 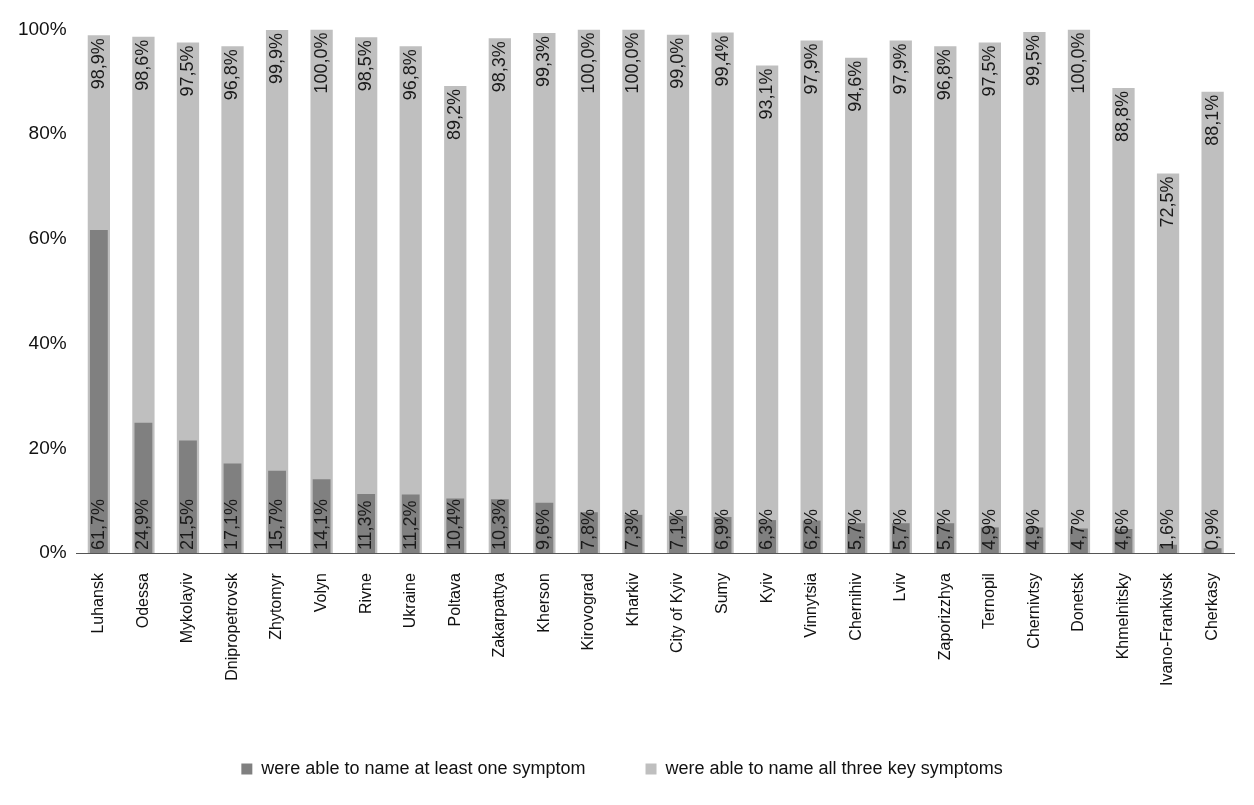 What do you see at coordinates (677, 613) in the screenshot?
I see `x-tick-label: City of Kyiv` at bounding box center [677, 613].